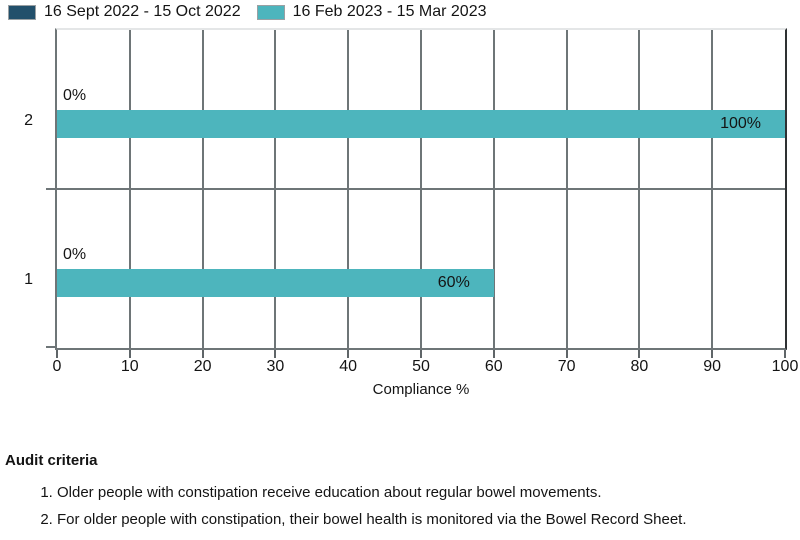  I want to click on category-divider, so click(421, 189).